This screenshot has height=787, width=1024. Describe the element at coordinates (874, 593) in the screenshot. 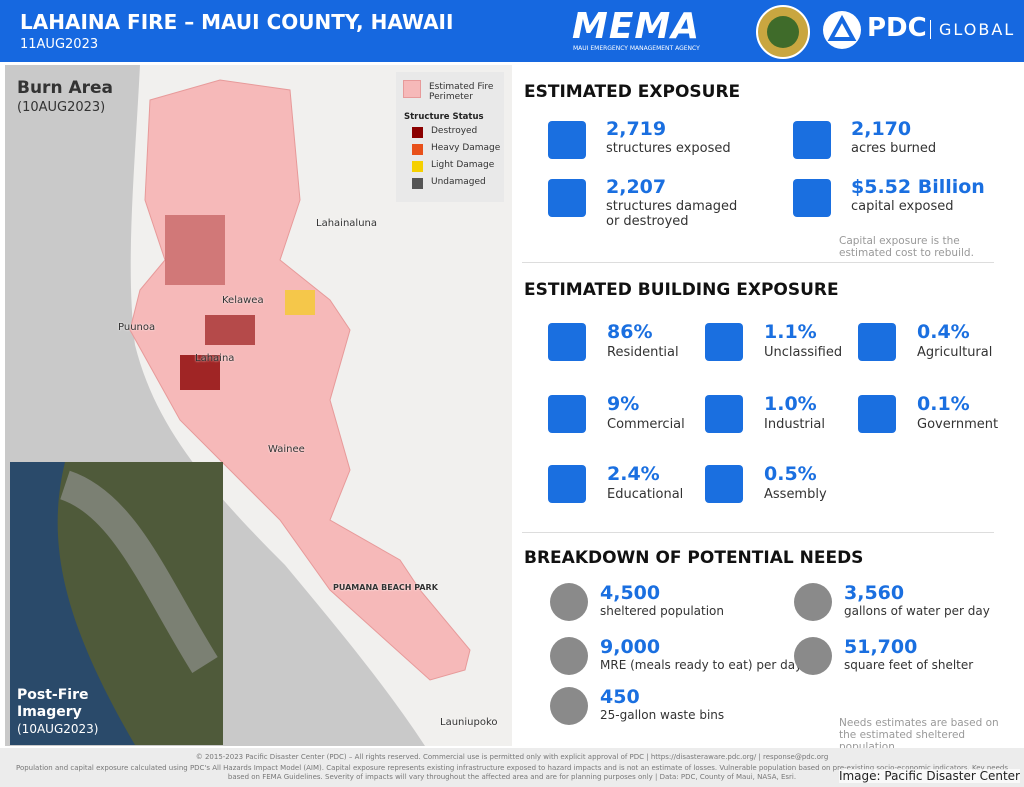

I see `value: 3,560` at that location.